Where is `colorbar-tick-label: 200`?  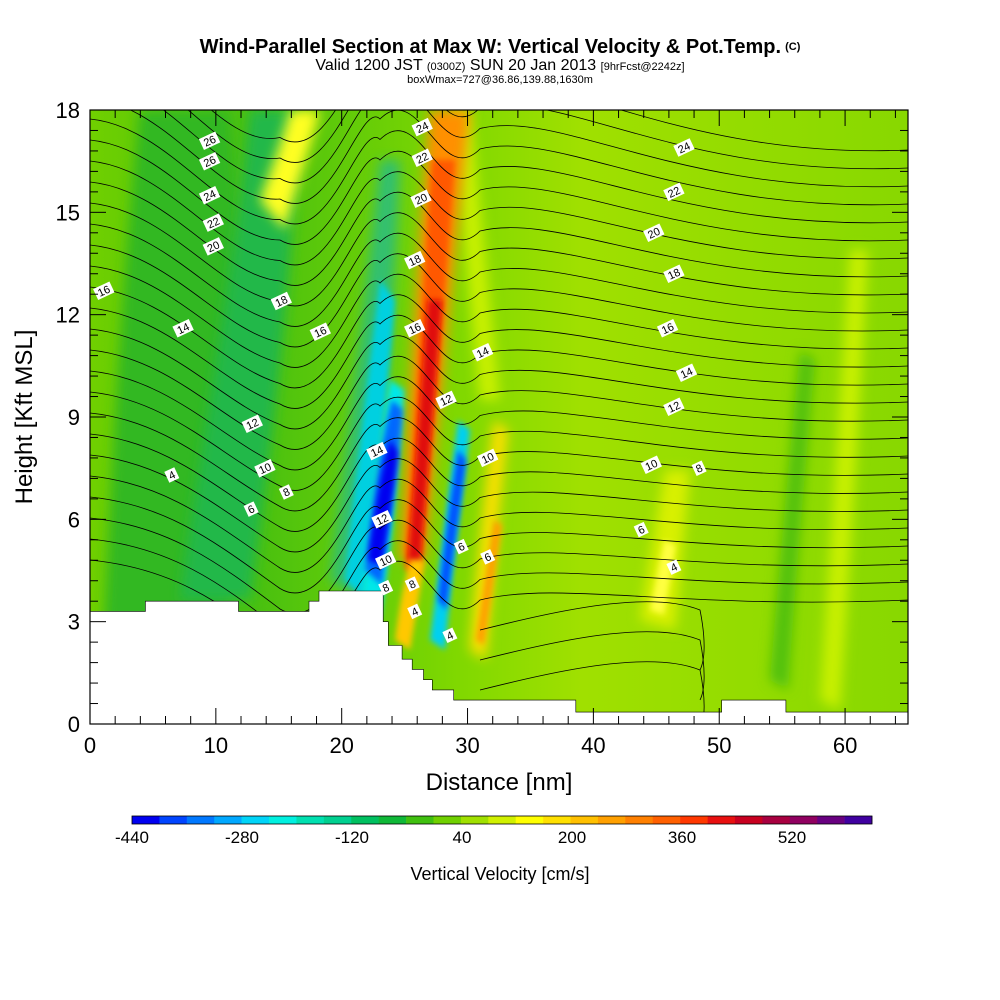 colorbar-tick-label: 200 is located at coordinates (572, 837).